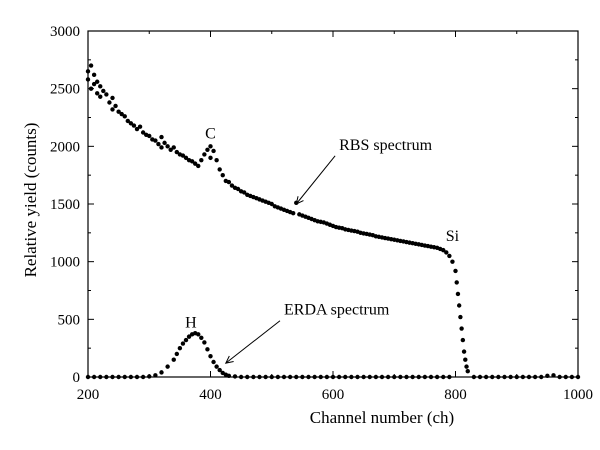 This screenshot has width=600, height=450. I want to click on x-tick-label: 200, so click(88, 395).